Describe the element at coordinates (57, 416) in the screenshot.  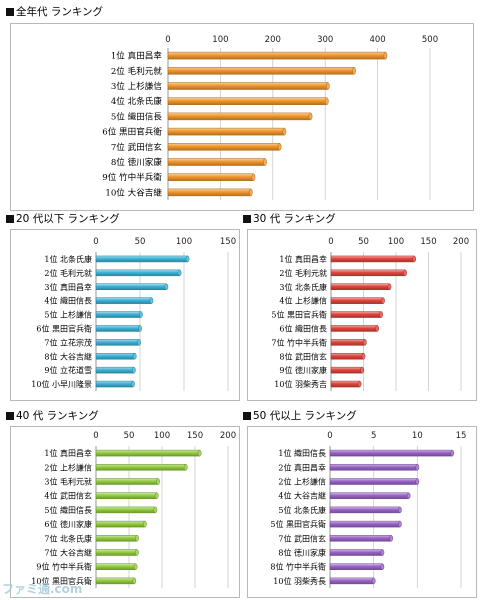
I see `chart-title: 40 代 ランキング` at that location.